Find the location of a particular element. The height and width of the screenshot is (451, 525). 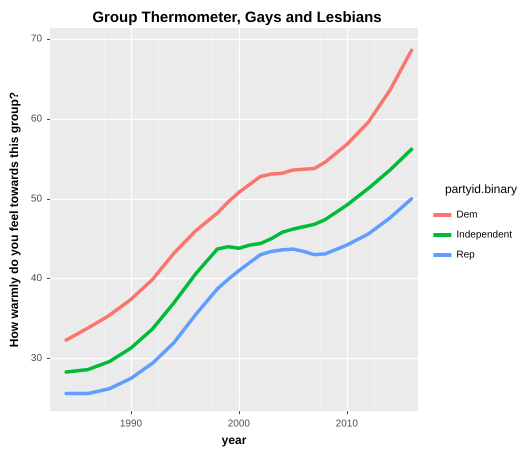

x-tick-label: 2000 is located at coordinates (239, 424).